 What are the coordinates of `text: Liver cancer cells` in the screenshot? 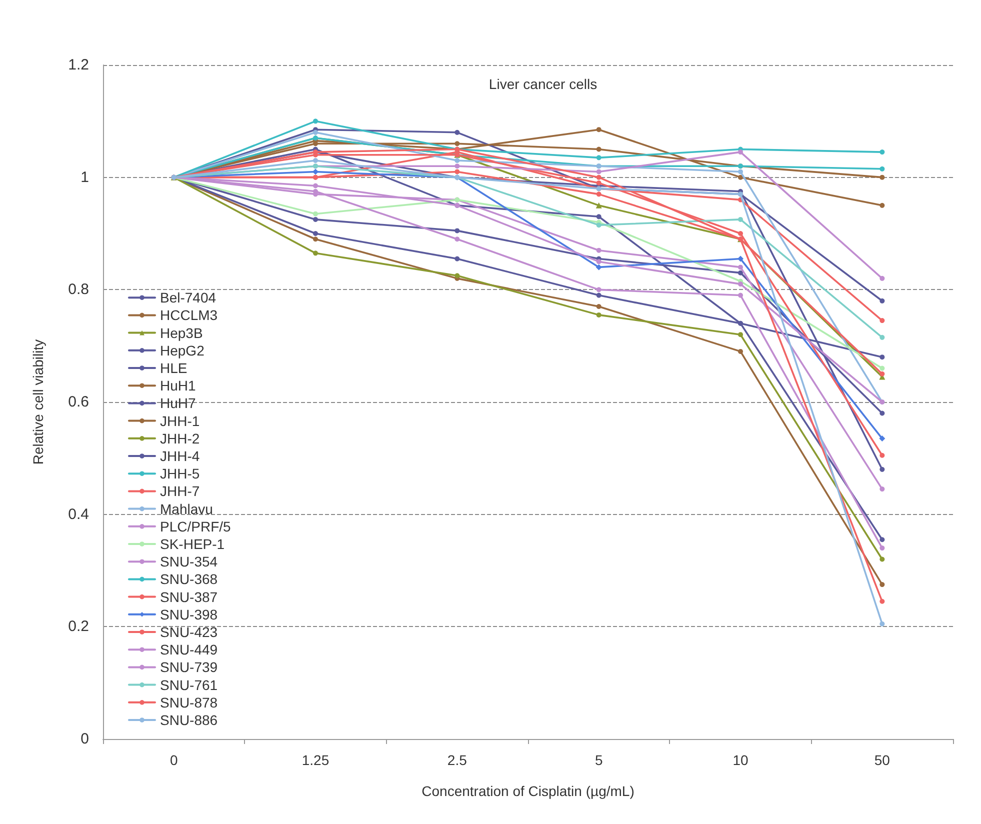 It's located at (543, 84).